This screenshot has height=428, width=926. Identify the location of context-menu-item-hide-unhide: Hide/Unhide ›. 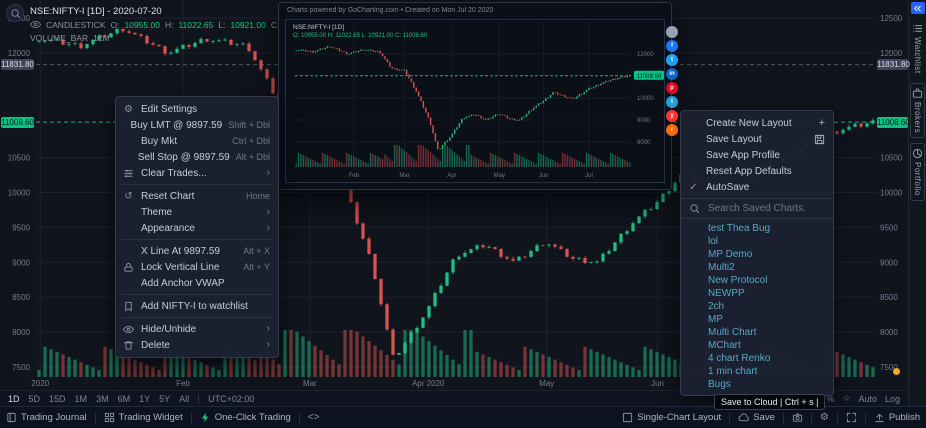
(197, 329).